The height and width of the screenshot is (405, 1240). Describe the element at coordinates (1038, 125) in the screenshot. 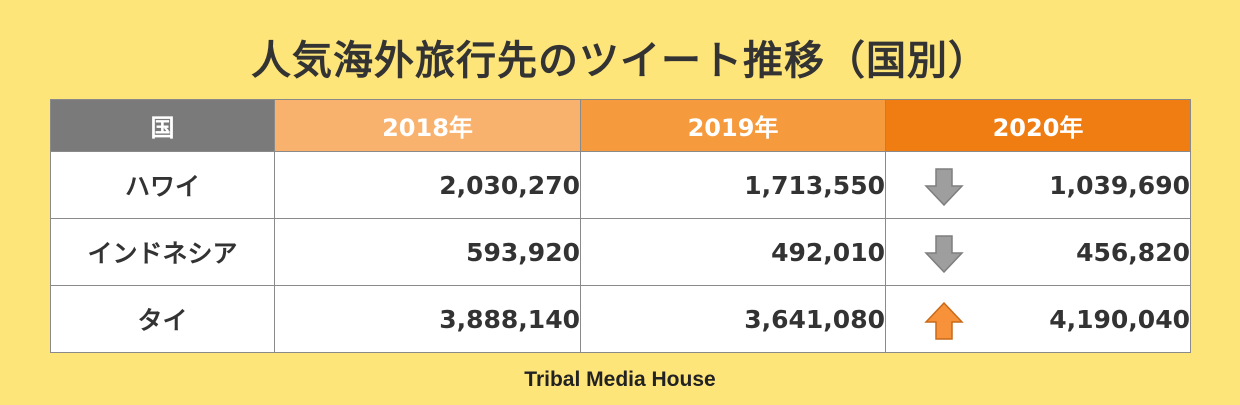

I see `header-2020: 2020年` at that location.